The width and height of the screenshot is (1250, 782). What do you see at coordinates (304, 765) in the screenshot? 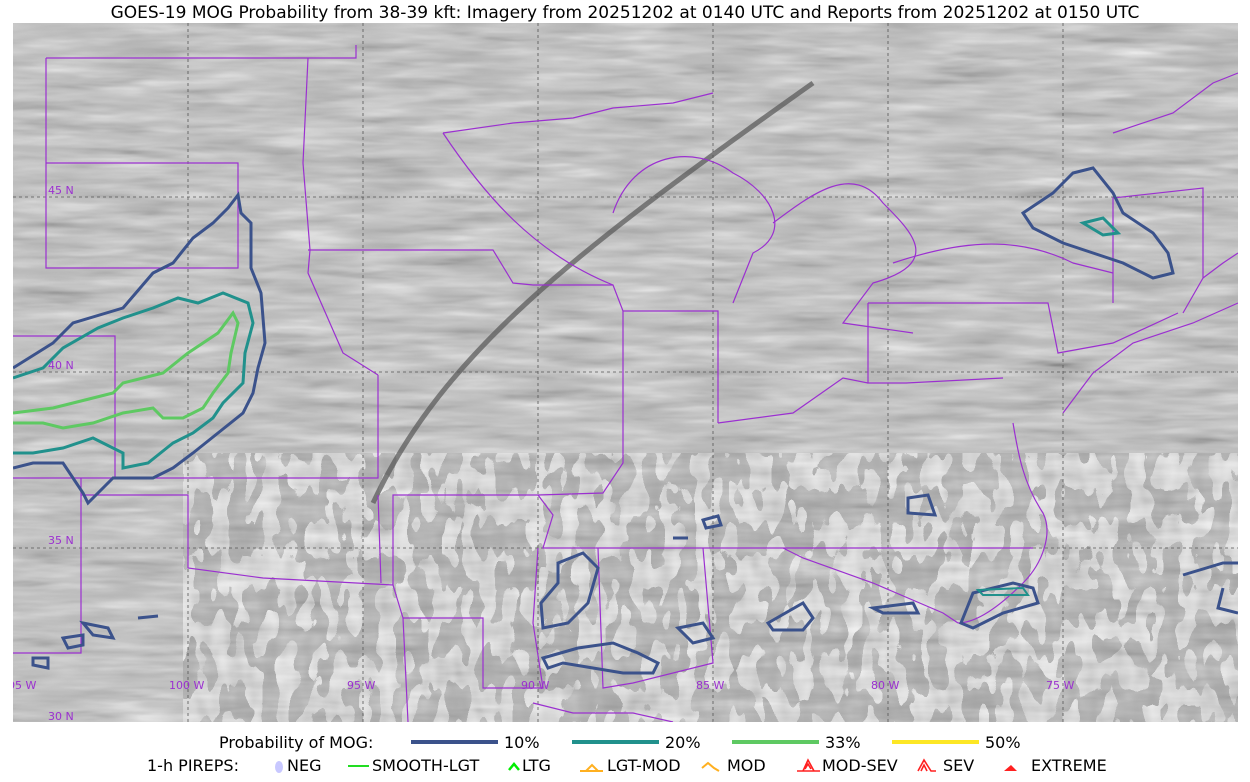
I see `pirep-neg: NEG` at bounding box center [304, 765].